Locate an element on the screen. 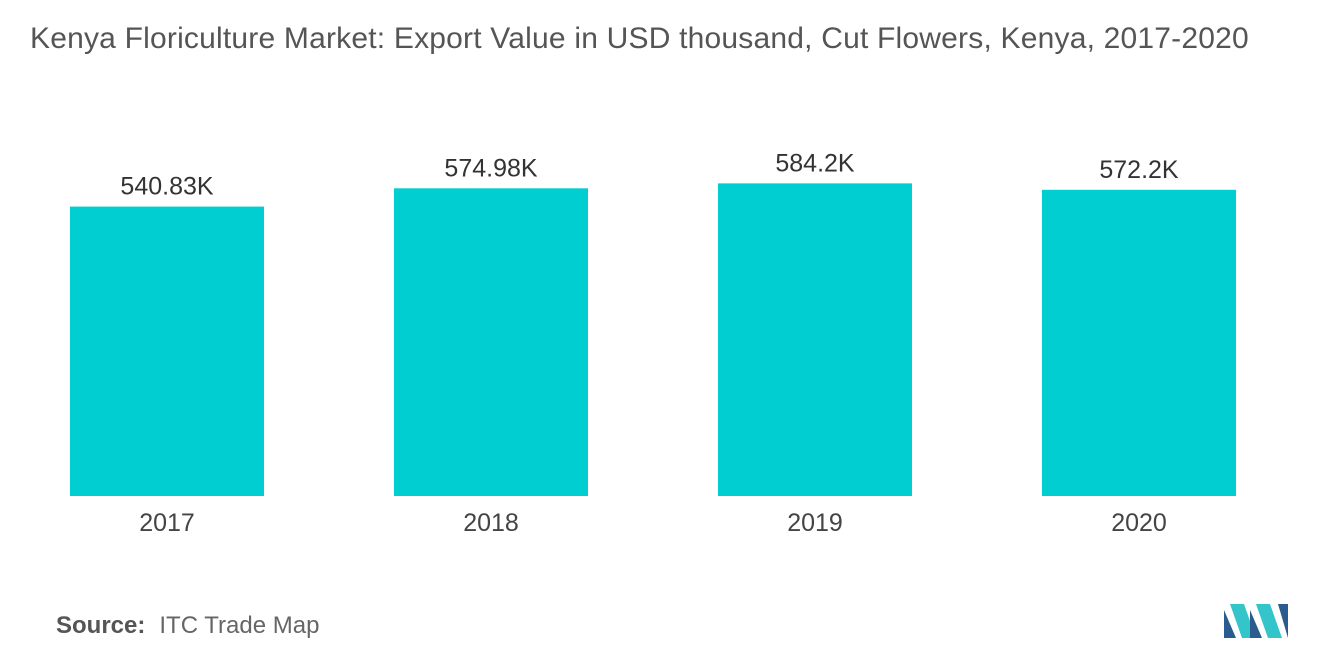 Image resolution: width=1320 pixels, height=665 pixels. bar-2020 is located at coordinates (1139, 343).